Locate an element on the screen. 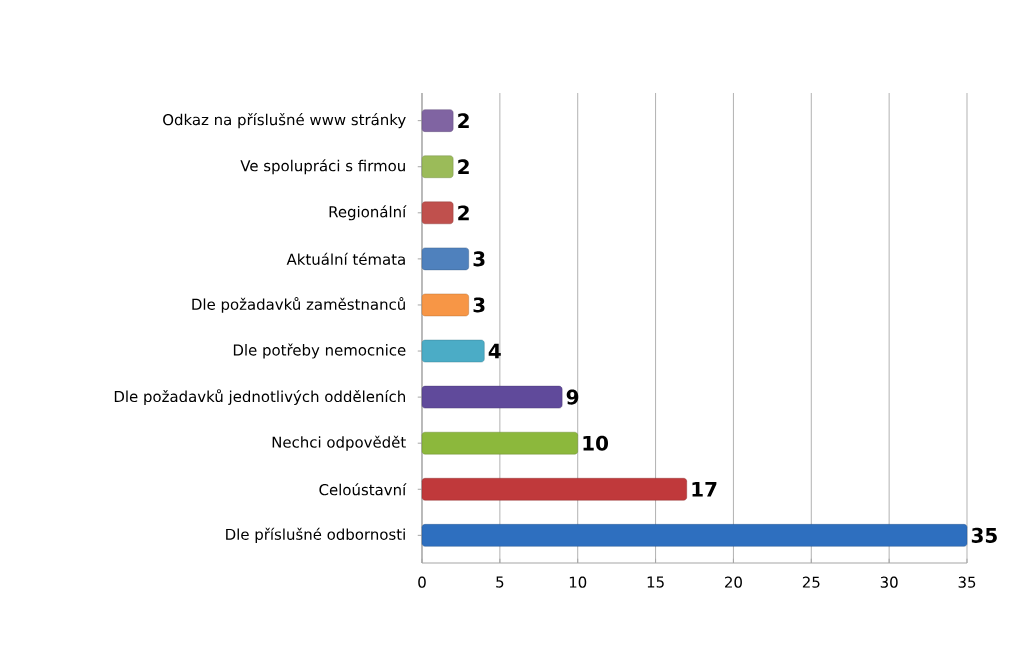 Image resolution: width=1017 pixels, height=645 pixels. x-tick-label: 20 is located at coordinates (733, 582).